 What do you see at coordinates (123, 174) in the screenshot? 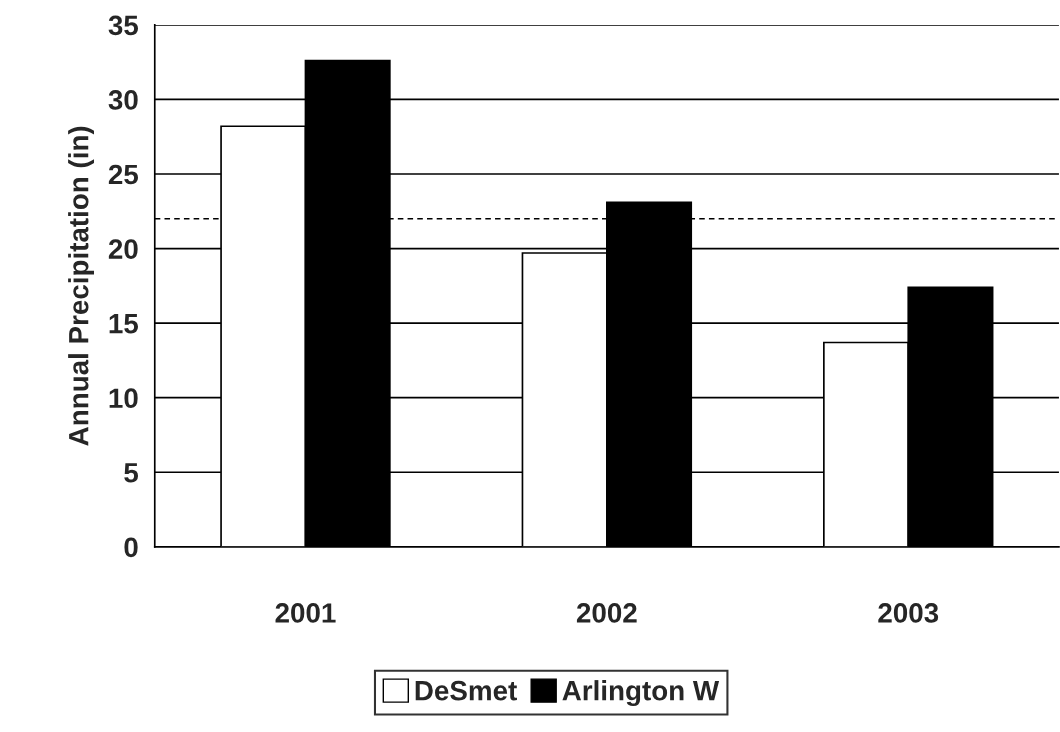
I see `y-tick-label: 25` at bounding box center [123, 174].